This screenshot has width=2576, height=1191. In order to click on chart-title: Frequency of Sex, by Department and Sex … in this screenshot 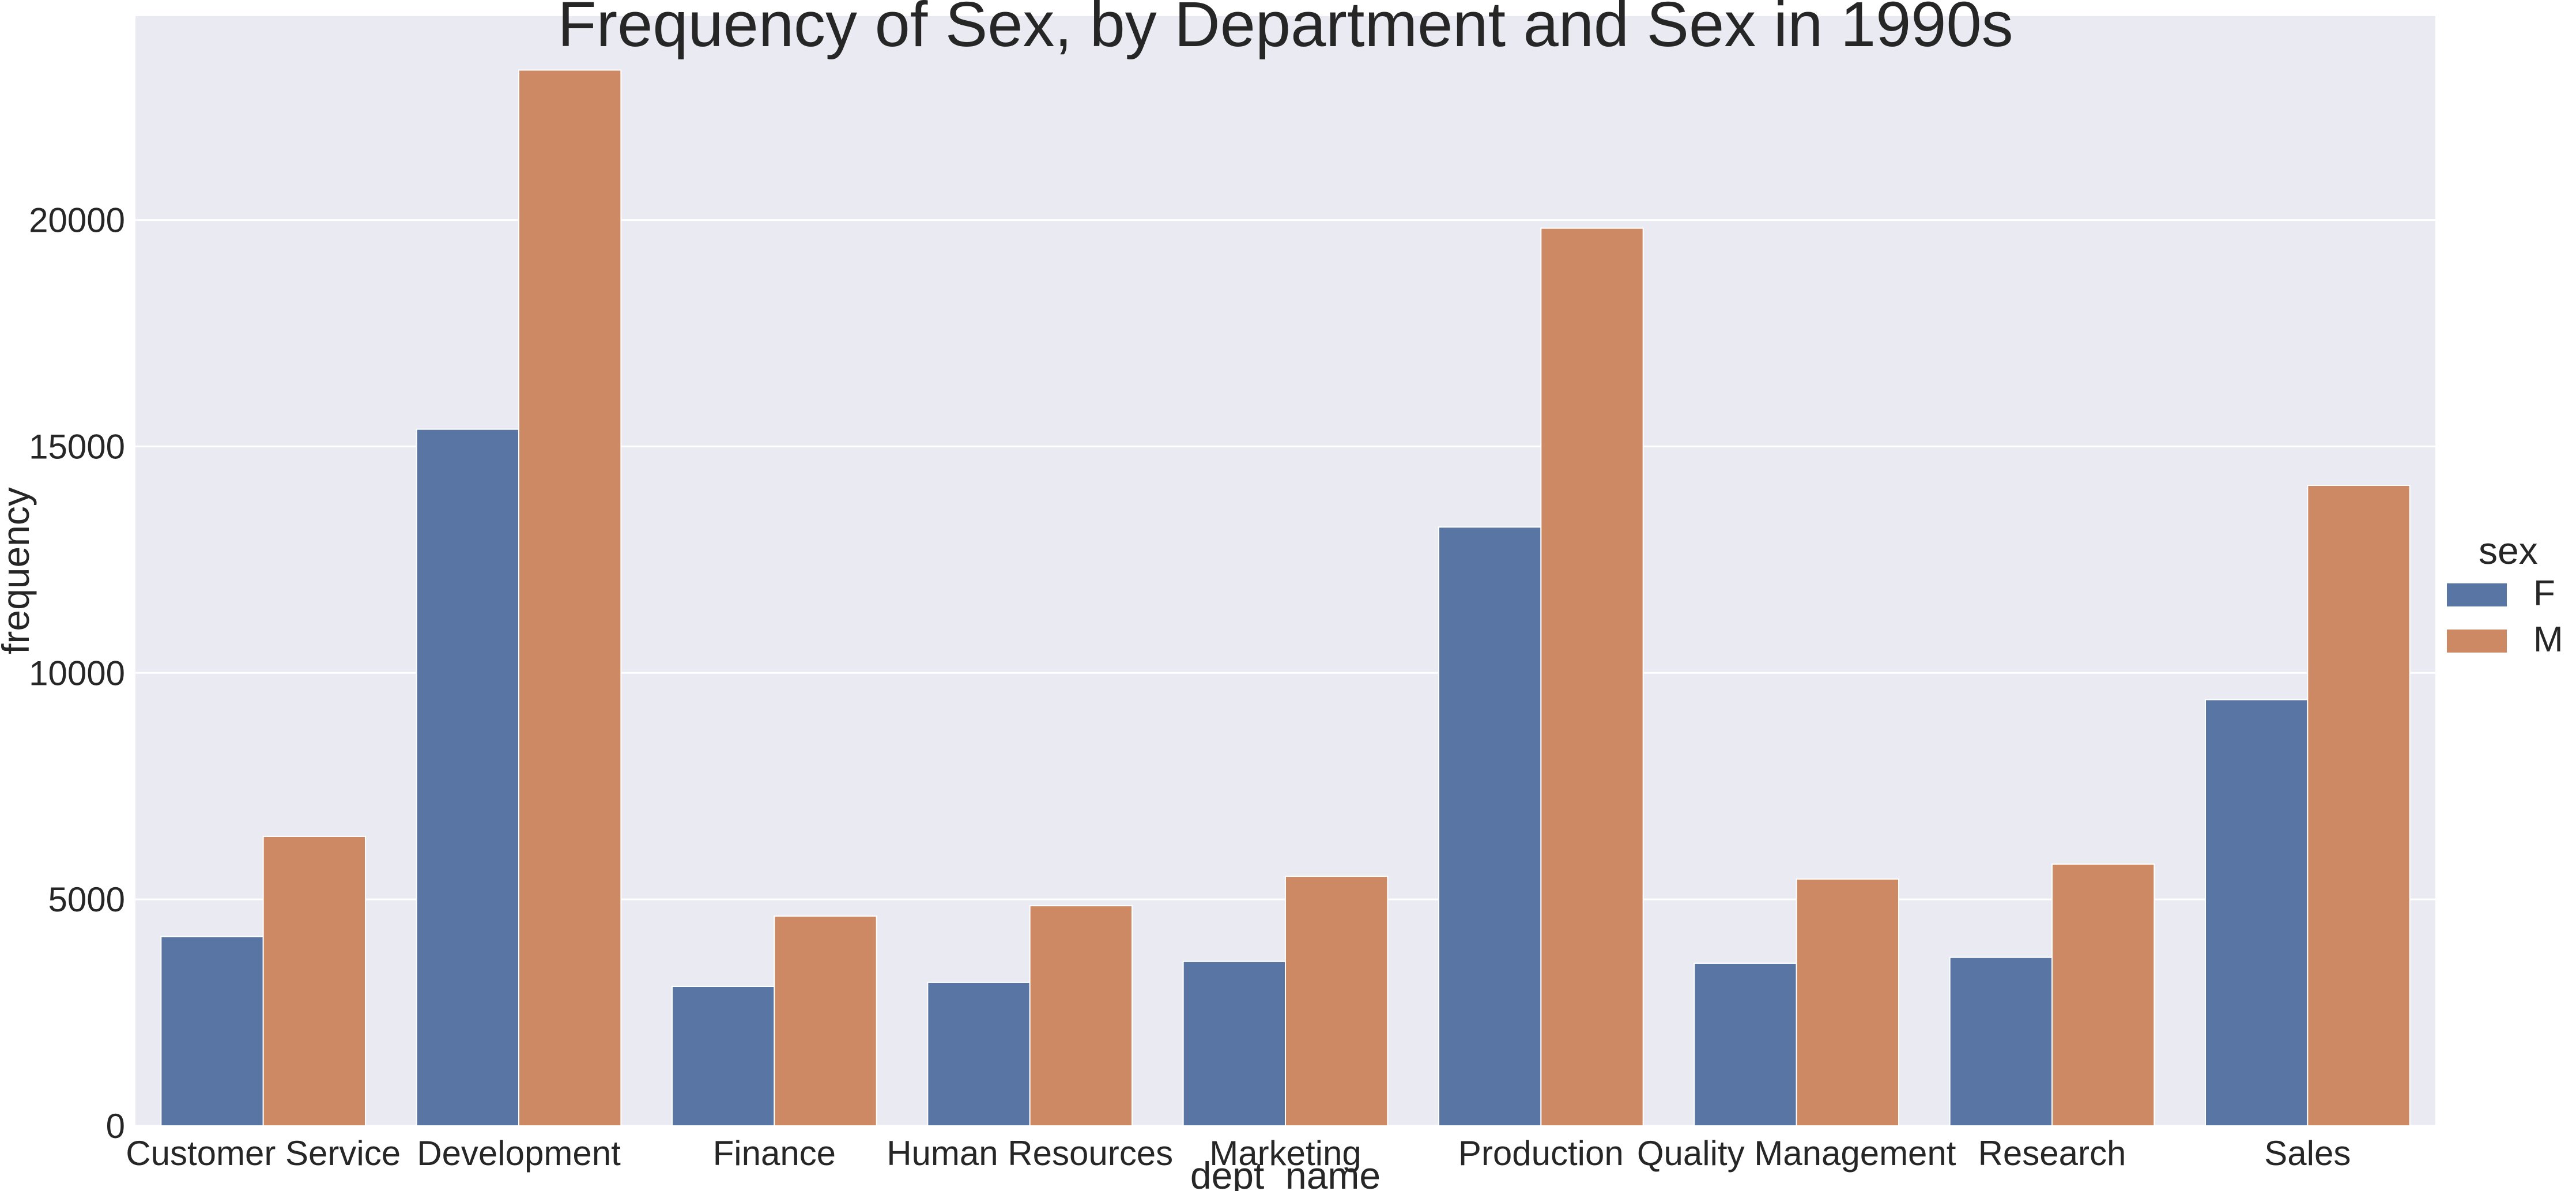, I will do `click(1285, 30)`.